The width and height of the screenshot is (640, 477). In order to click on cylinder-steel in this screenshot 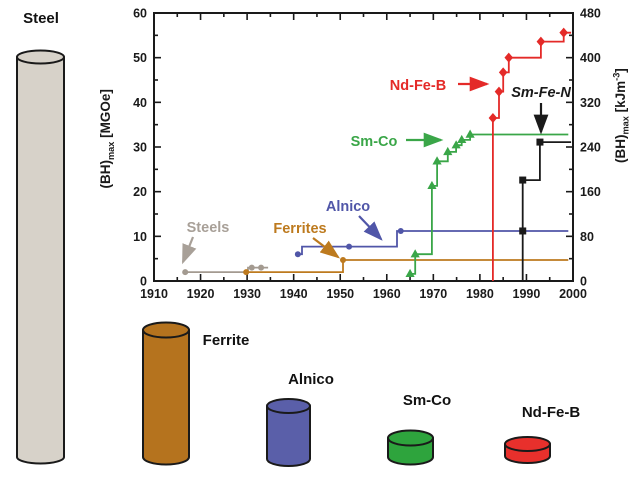, I will do `click(40, 257)`.